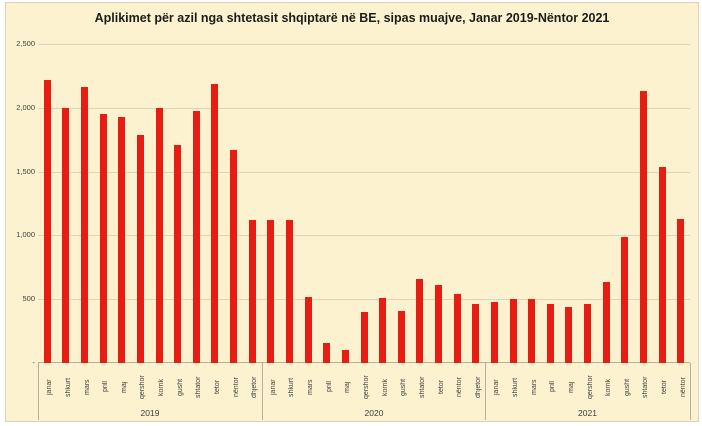  I want to click on y-tick-label: 500, so click(28, 298).